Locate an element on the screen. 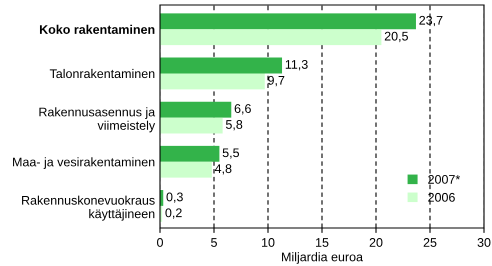 Image resolution: width=492 pixels, height=266 pixels. legend-label: 2006 is located at coordinates (441, 197).